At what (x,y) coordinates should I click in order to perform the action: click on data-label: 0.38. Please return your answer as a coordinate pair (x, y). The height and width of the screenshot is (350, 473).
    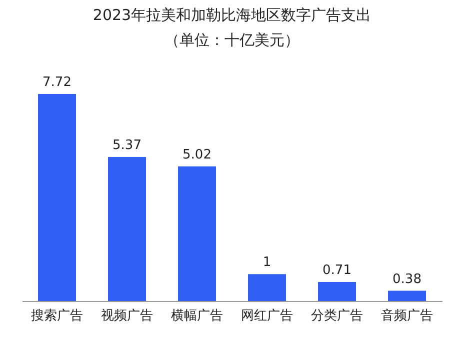
    Looking at the image, I should click on (407, 279).